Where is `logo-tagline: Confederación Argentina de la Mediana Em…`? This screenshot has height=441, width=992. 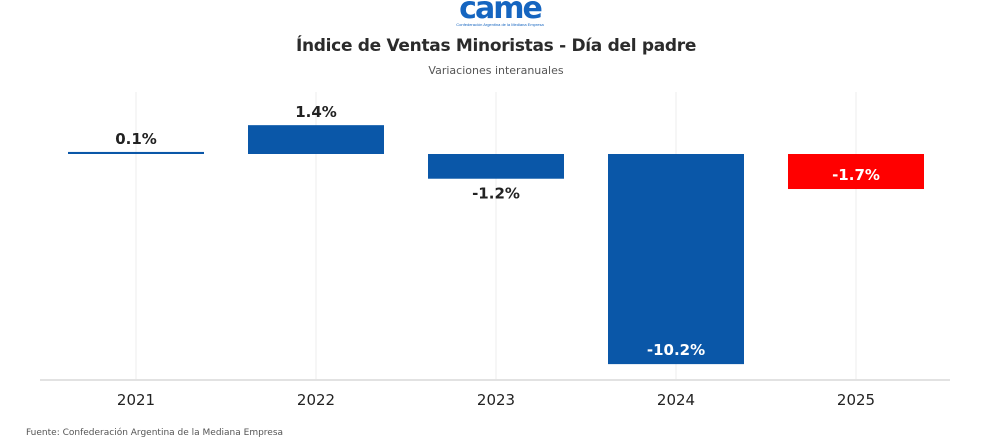
logo-tagline: Confederación Argentina de la Mediana Em… is located at coordinates (500, 24).